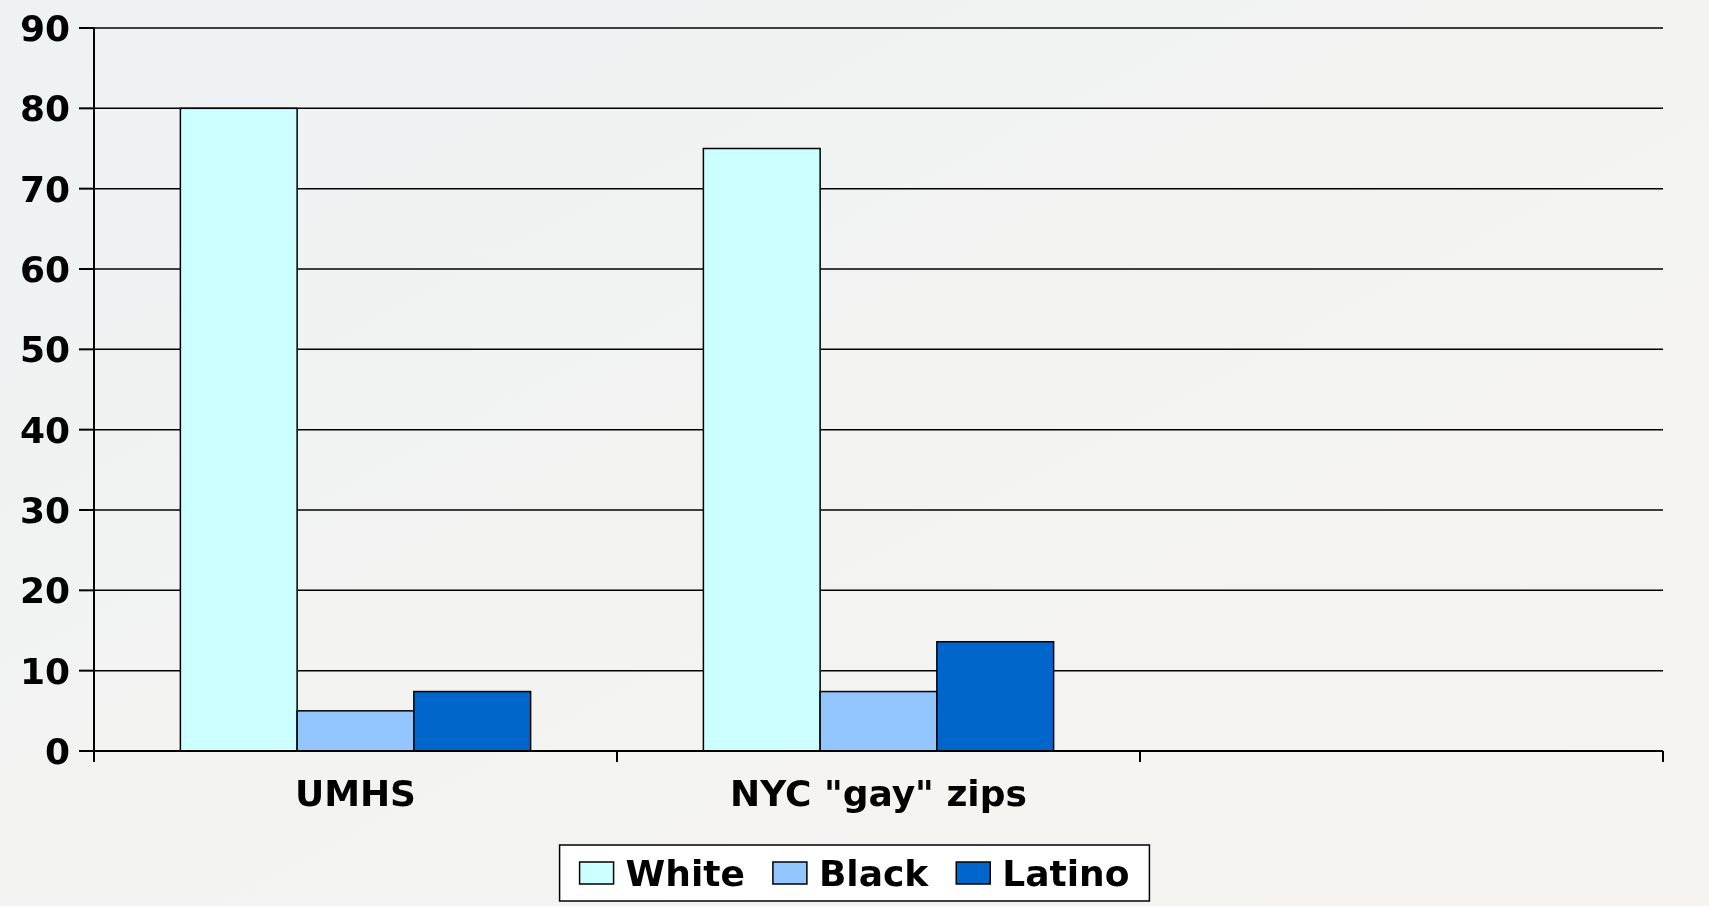  I want to click on y-tick-label: 20, so click(44, 591).